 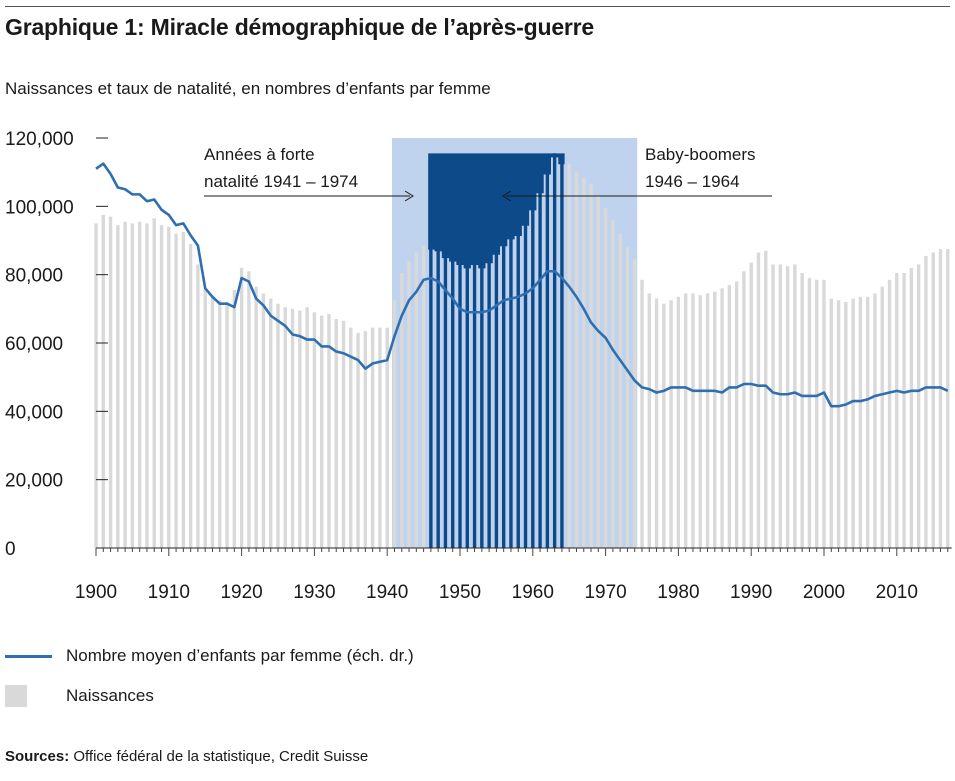 What do you see at coordinates (751, 592) in the screenshot?
I see `x-tick-label-1990: 1990` at bounding box center [751, 592].